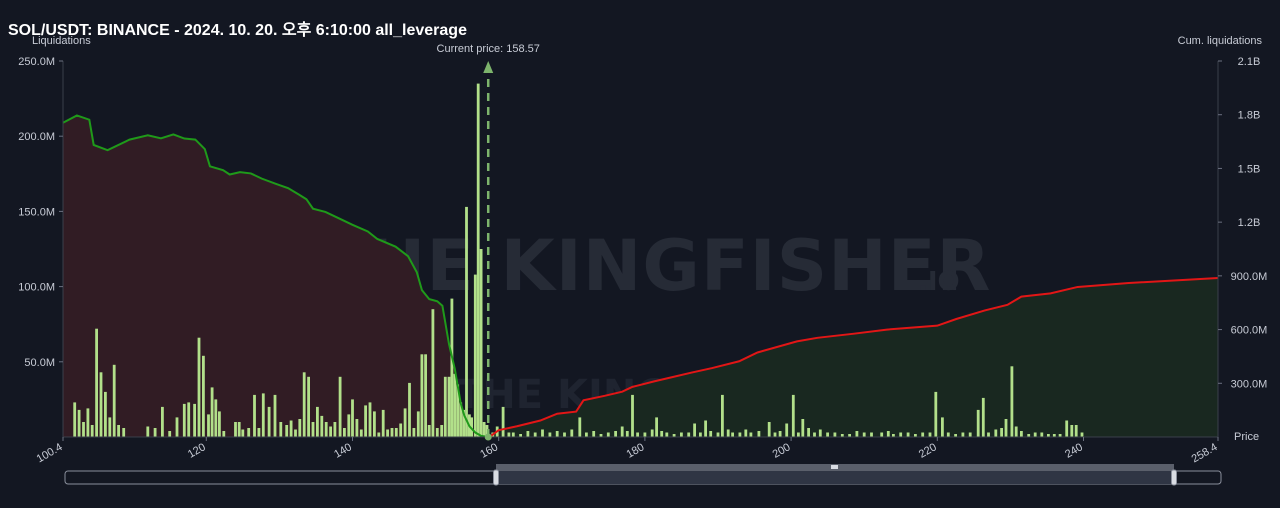 This screenshot has width=1280, height=508. Describe the element at coordinates (635, 451) in the screenshot. I see `x-tick-label: 180` at that location.